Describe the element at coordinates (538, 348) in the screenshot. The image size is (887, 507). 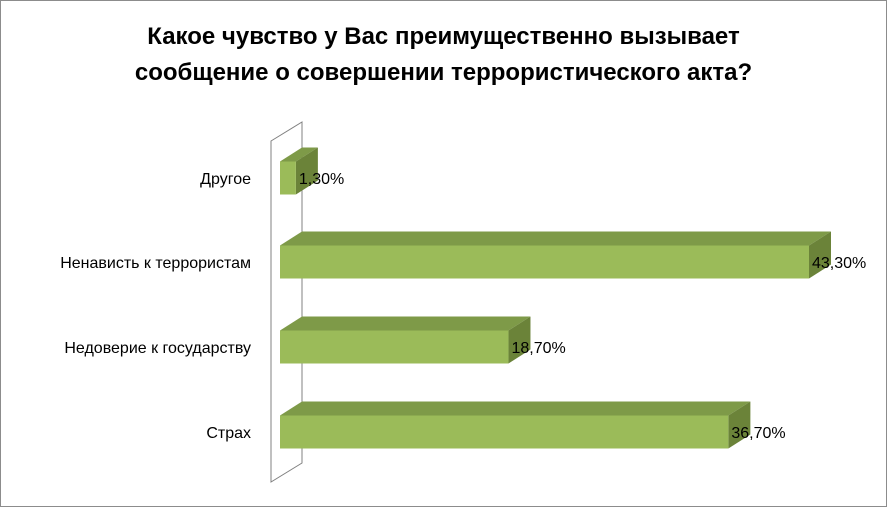
I see `value-label-3: 18,70%` at that location.